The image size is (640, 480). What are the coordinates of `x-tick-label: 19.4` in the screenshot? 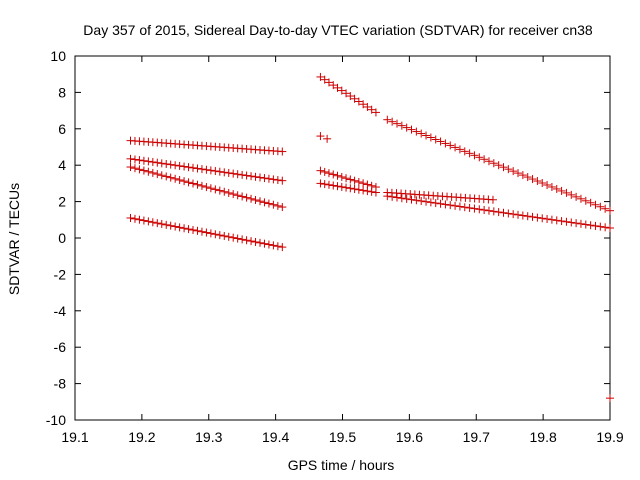 It's located at (275, 437).